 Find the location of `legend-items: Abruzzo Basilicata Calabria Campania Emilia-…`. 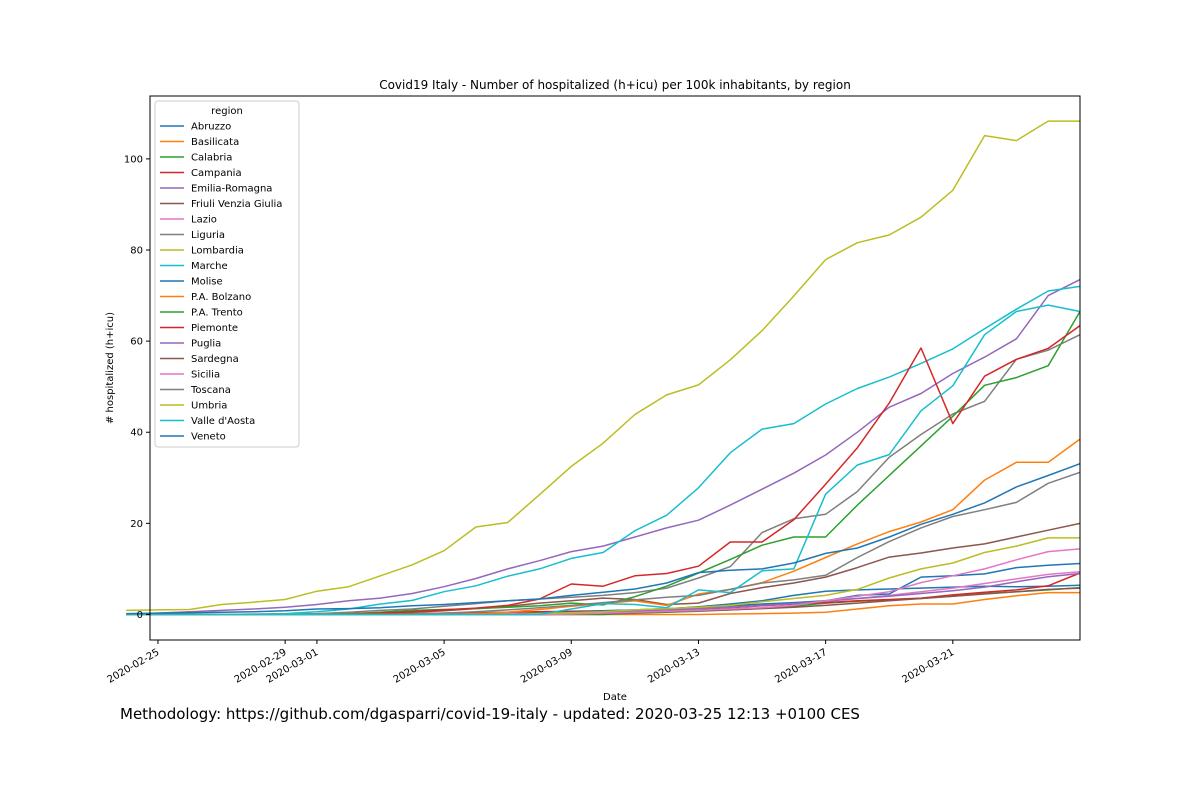

legend-items: Abruzzo Basilicata Calabria Campania Emilia-… is located at coordinates (221, 282).